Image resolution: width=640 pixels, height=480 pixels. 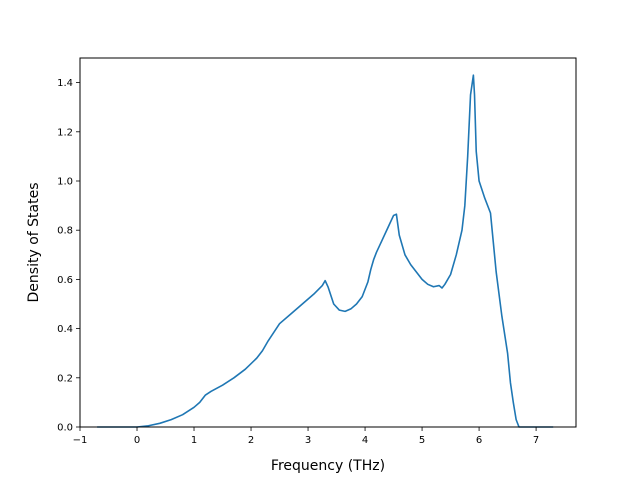 What do you see at coordinates (68, 256) in the screenshot?
I see `y-axis-ticks: 0.0 0.2 0.4 0.6 0.8 1.0 1.2 1.4` at bounding box center [68, 256].